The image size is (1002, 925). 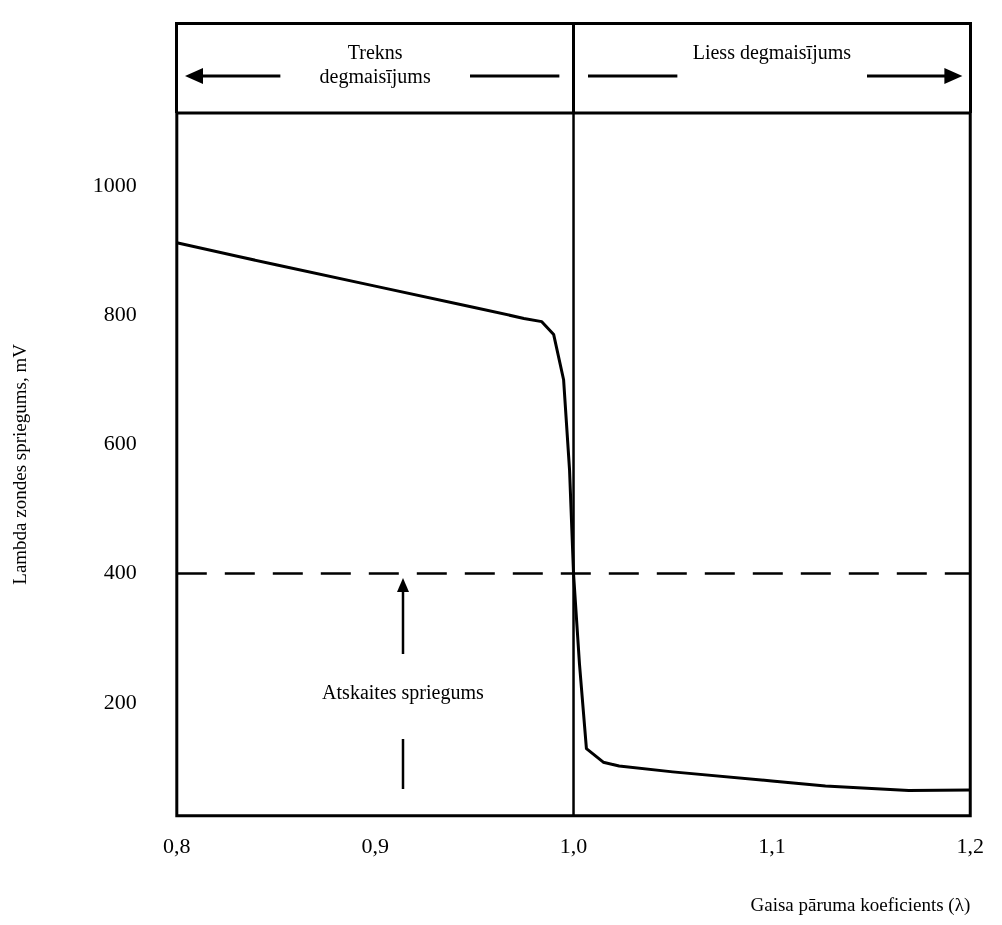 What do you see at coordinates (970, 845) in the screenshot?
I see `x-tick-label: 1,2` at bounding box center [970, 845].